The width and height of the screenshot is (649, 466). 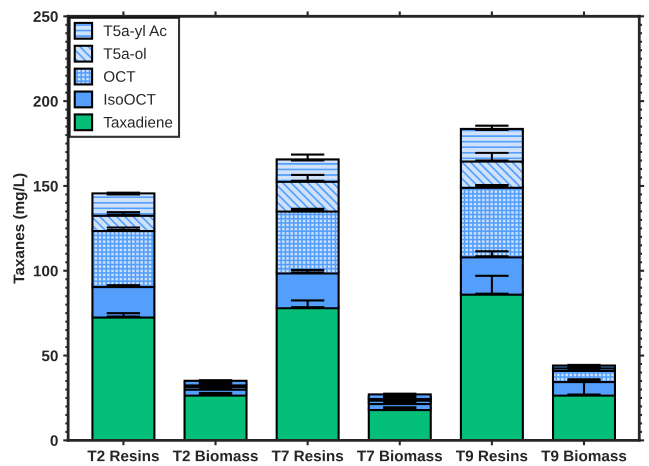 I want to click on y-axis-title: Taxanes (mg/L), so click(x=20, y=229).